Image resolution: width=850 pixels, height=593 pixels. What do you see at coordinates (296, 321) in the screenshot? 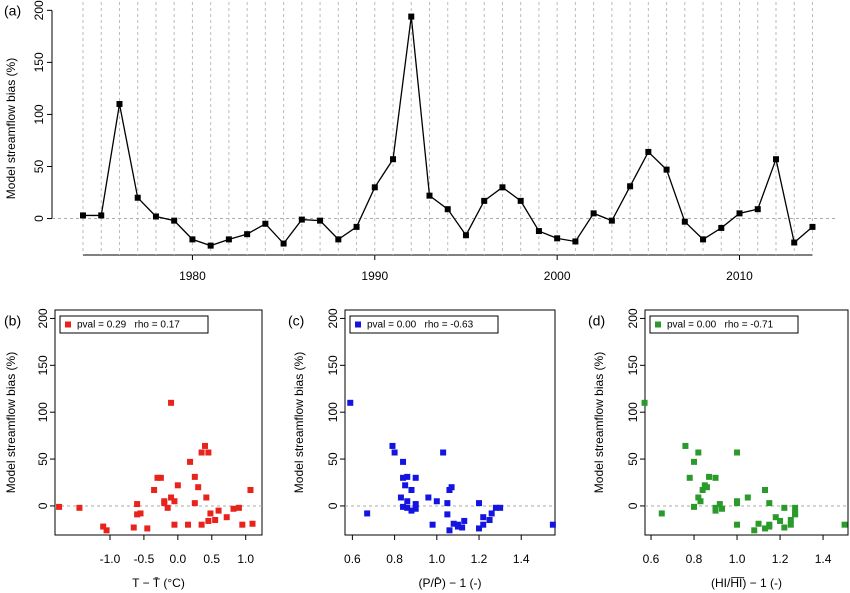
I see `panel-label: (c)` at bounding box center [296, 321].